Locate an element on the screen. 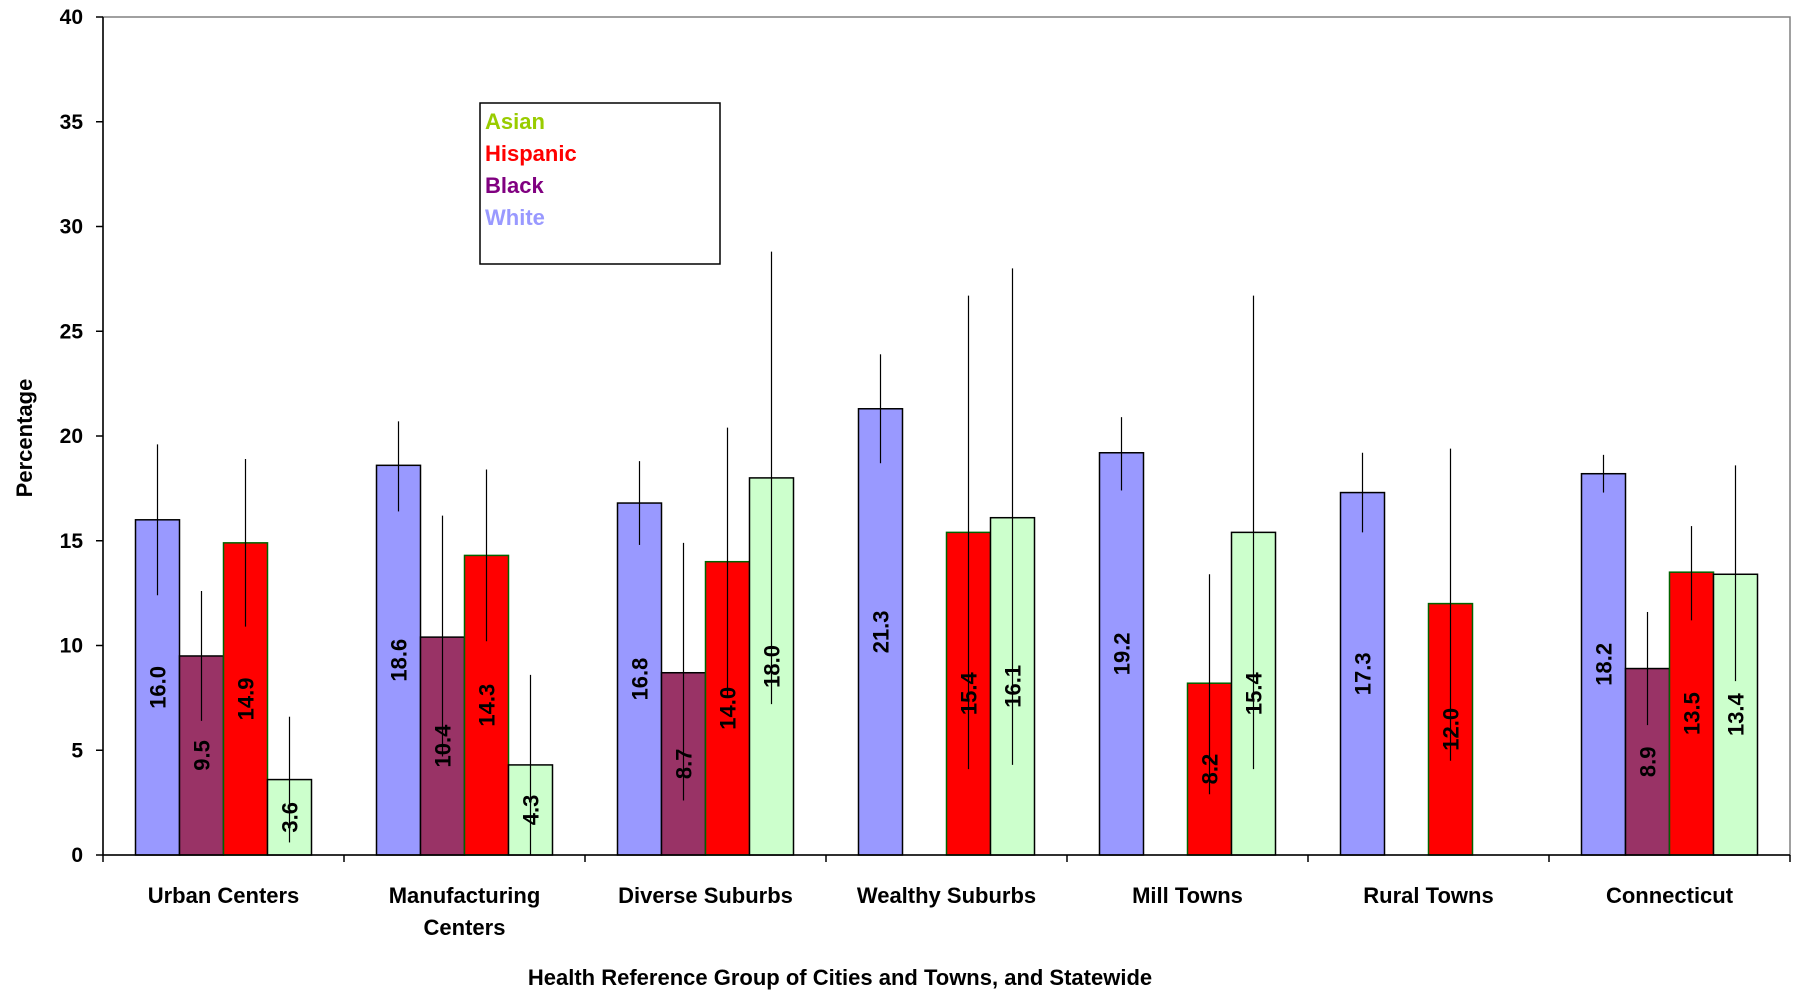  y-axis: 0 5 10 15 20 25 30 35 40 is located at coordinates (82, 436).